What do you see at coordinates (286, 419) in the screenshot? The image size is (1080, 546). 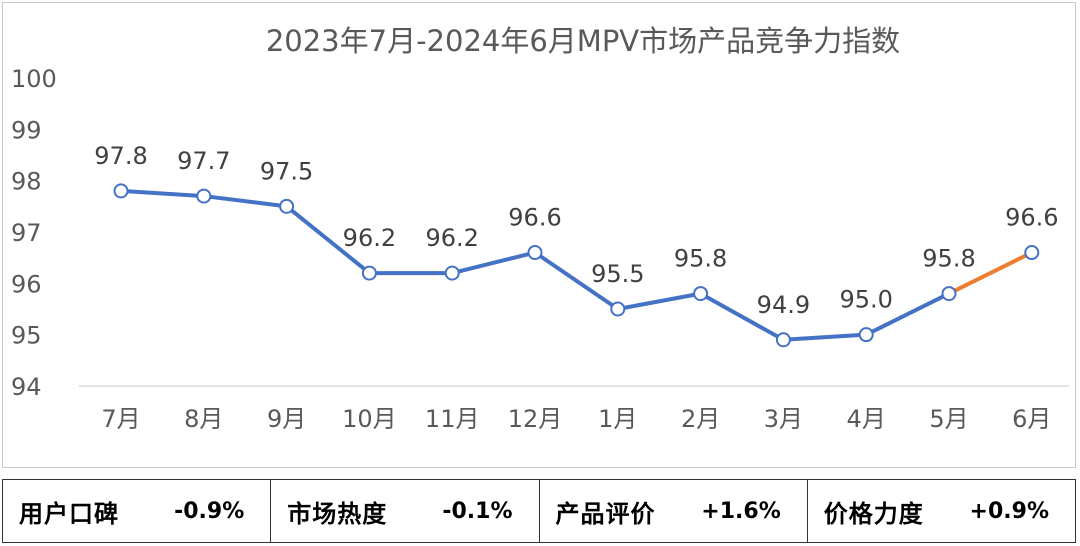 I see `x-tick-label: 9月` at bounding box center [286, 419].